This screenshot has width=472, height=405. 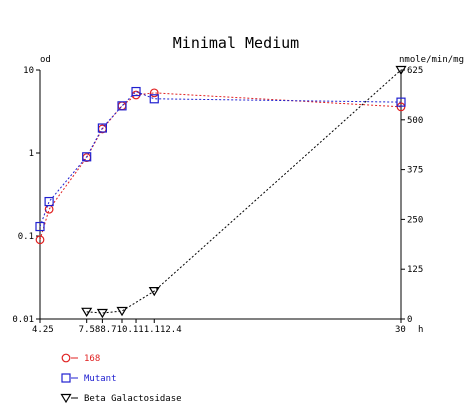 What do you see at coordinates (121, 378) in the screenshot?
I see `legend: 168 Mutant Beta Galactosidase` at bounding box center [121, 378].